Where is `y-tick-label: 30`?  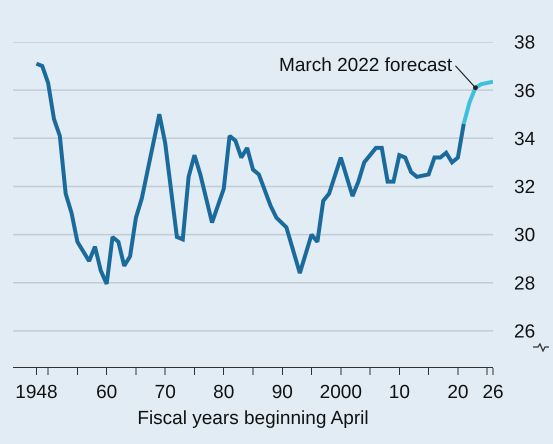
y-tick-label: 30 is located at coordinates (525, 235).